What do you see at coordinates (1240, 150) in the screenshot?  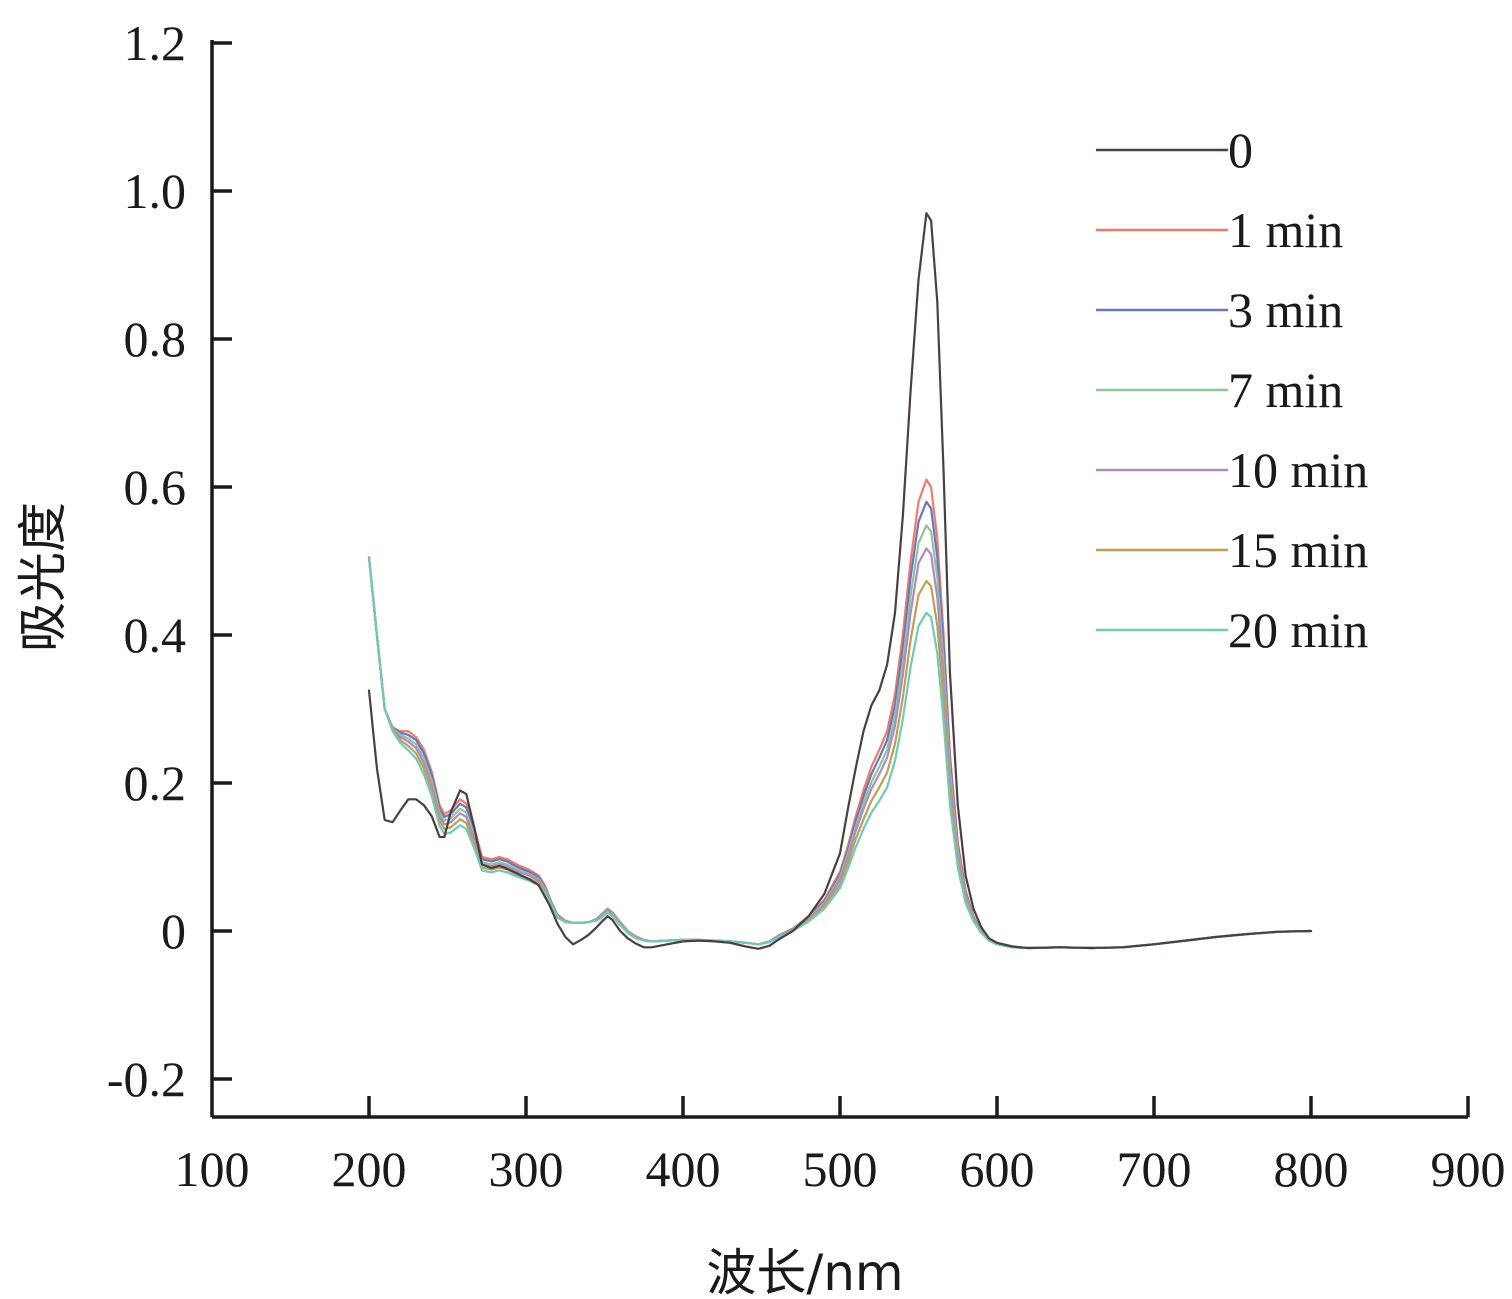 I see `legend-label: 0` at bounding box center [1240, 150].